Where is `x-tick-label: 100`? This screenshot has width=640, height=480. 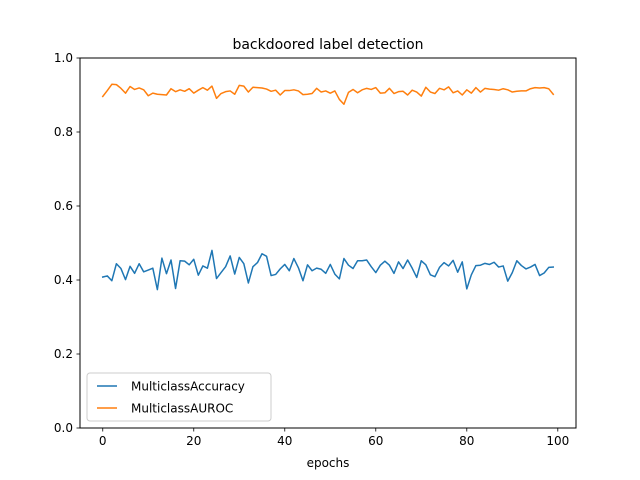
x-tick-label: 100 is located at coordinates (557, 441).